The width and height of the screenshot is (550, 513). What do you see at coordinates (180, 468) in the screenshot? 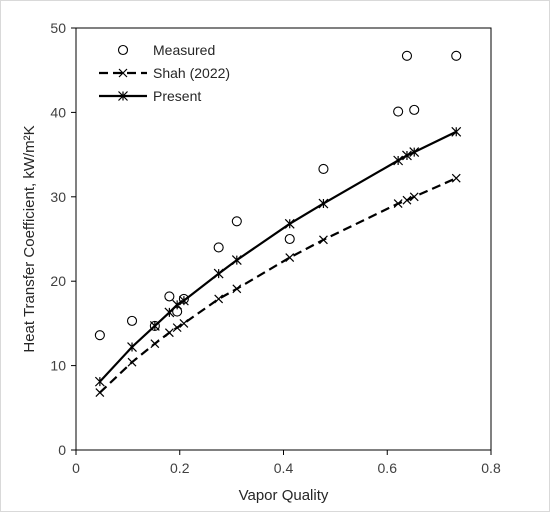
I see `x-tick-label: 0.2` at bounding box center [180, 468].